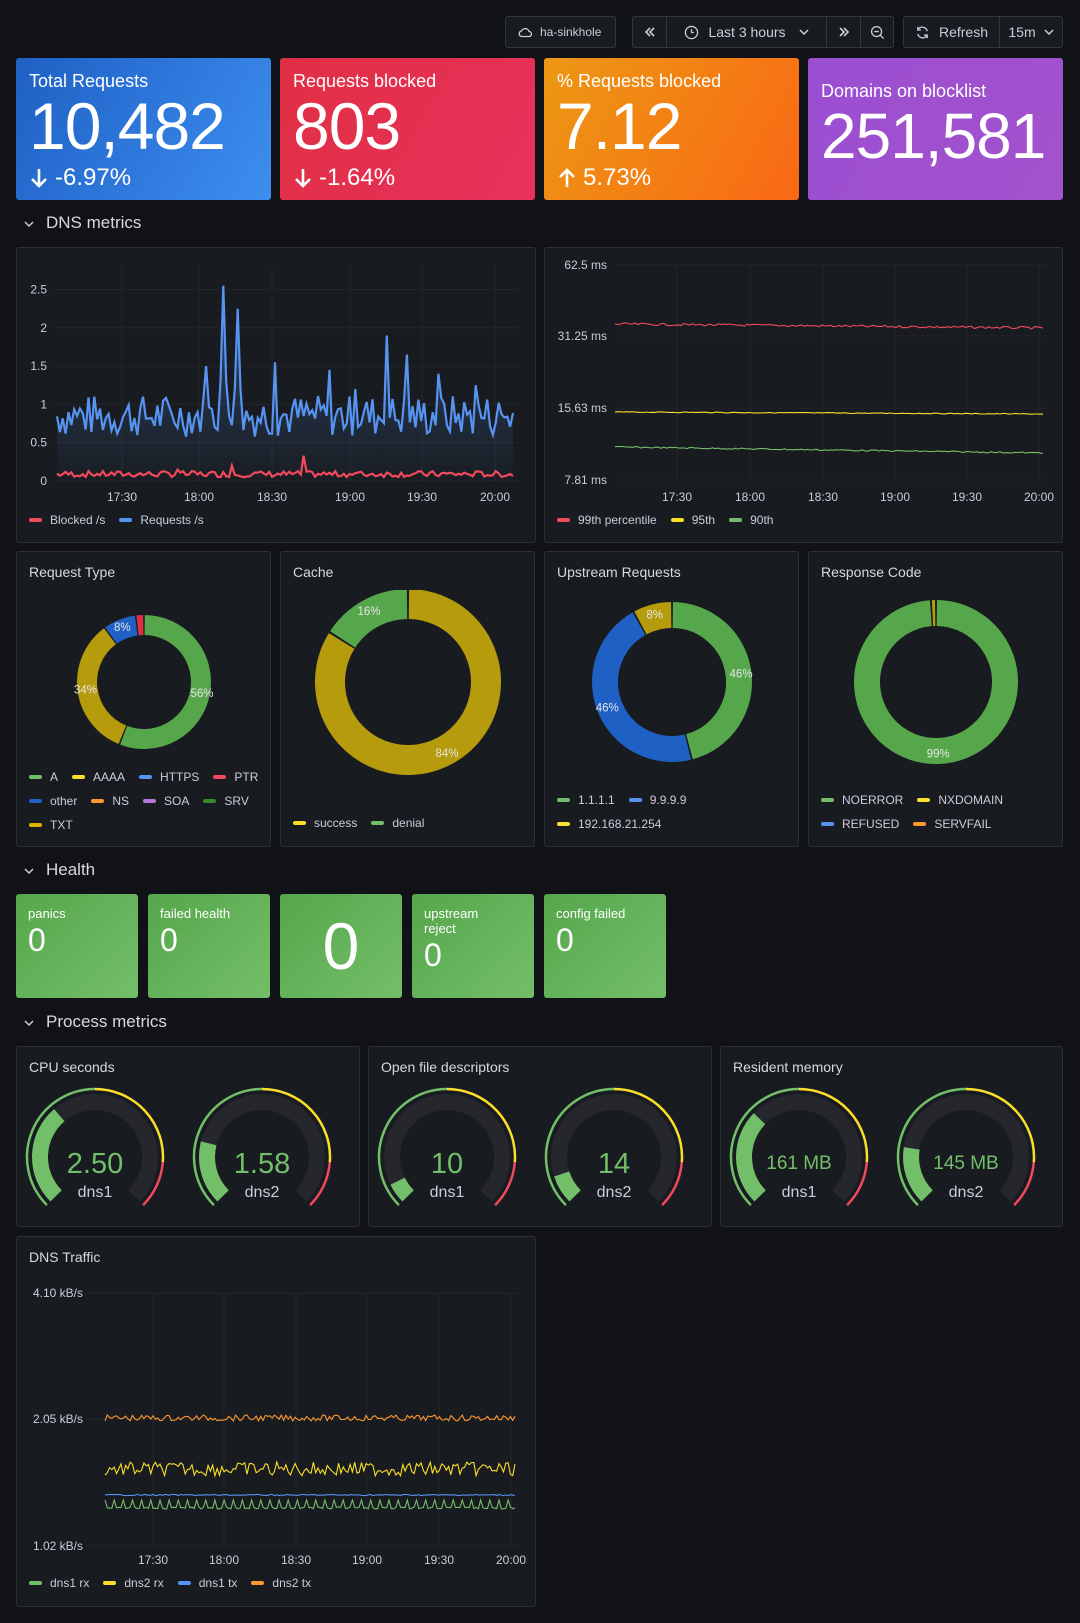 This screenshot has width=1080, height=1623. I want to click on legend-item: Requests /s, so click(161, 520).